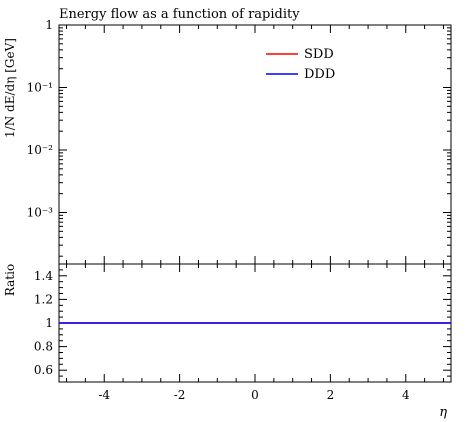 Image resolution: width=467 pixels, height=422 pixels. What do you see at coordinates (406, 395) in the screenshot?
I see `x-tick-label: 4` at bounding box center [406, 395].